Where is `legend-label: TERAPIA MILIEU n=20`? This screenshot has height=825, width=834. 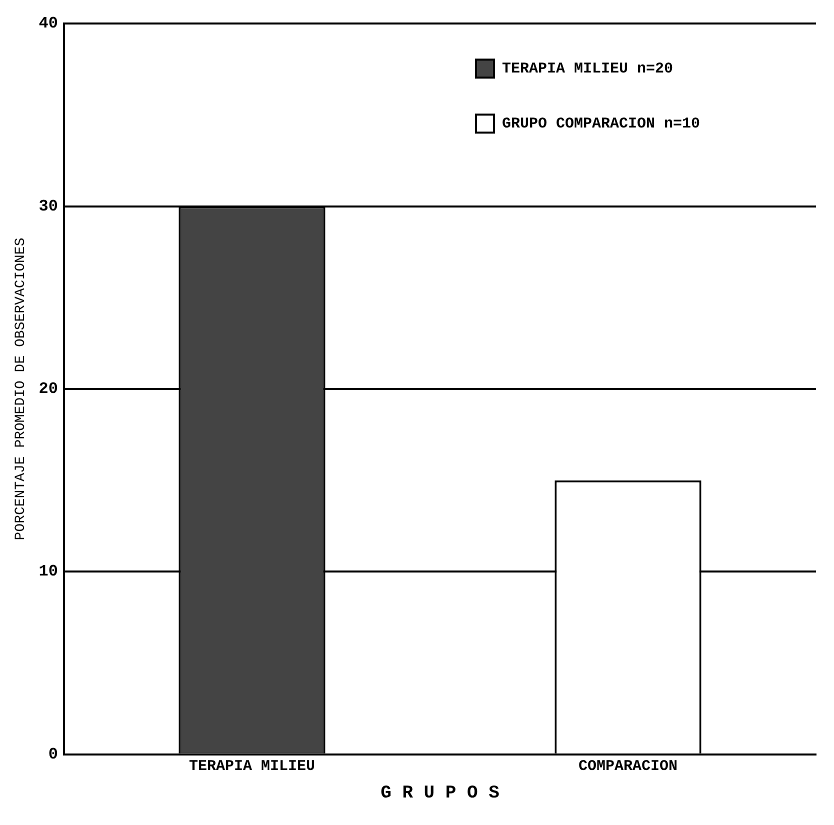
legend-label: TERAPIA MILIEU n=20 is located at coordinates (588, 69).